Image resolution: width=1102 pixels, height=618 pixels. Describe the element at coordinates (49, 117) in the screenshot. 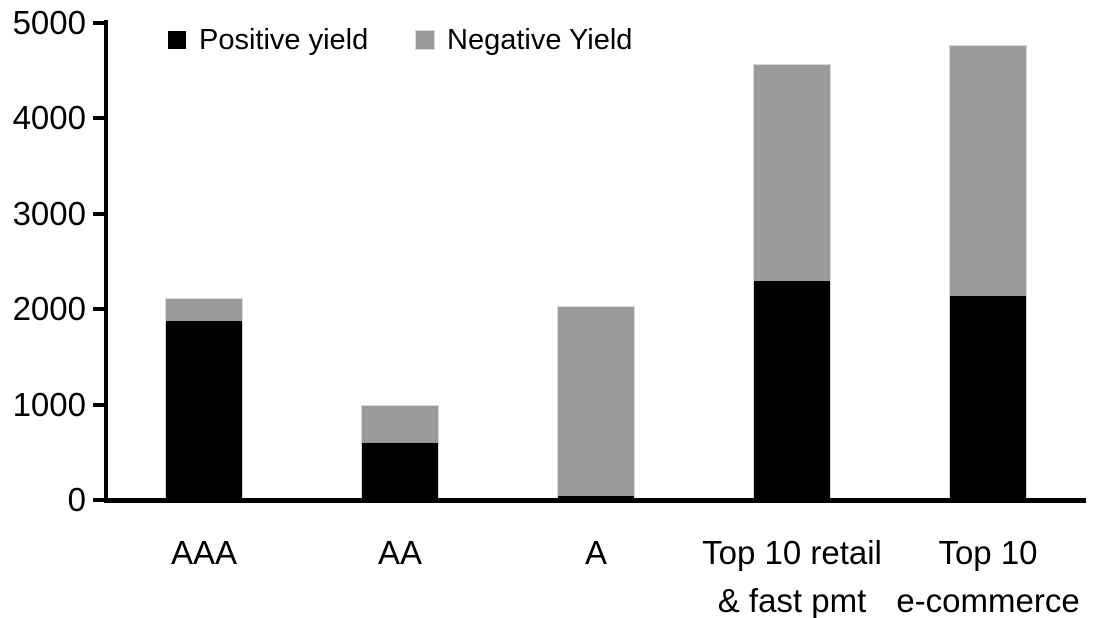

I see `y-axis-tick-label: 4000` at that location.